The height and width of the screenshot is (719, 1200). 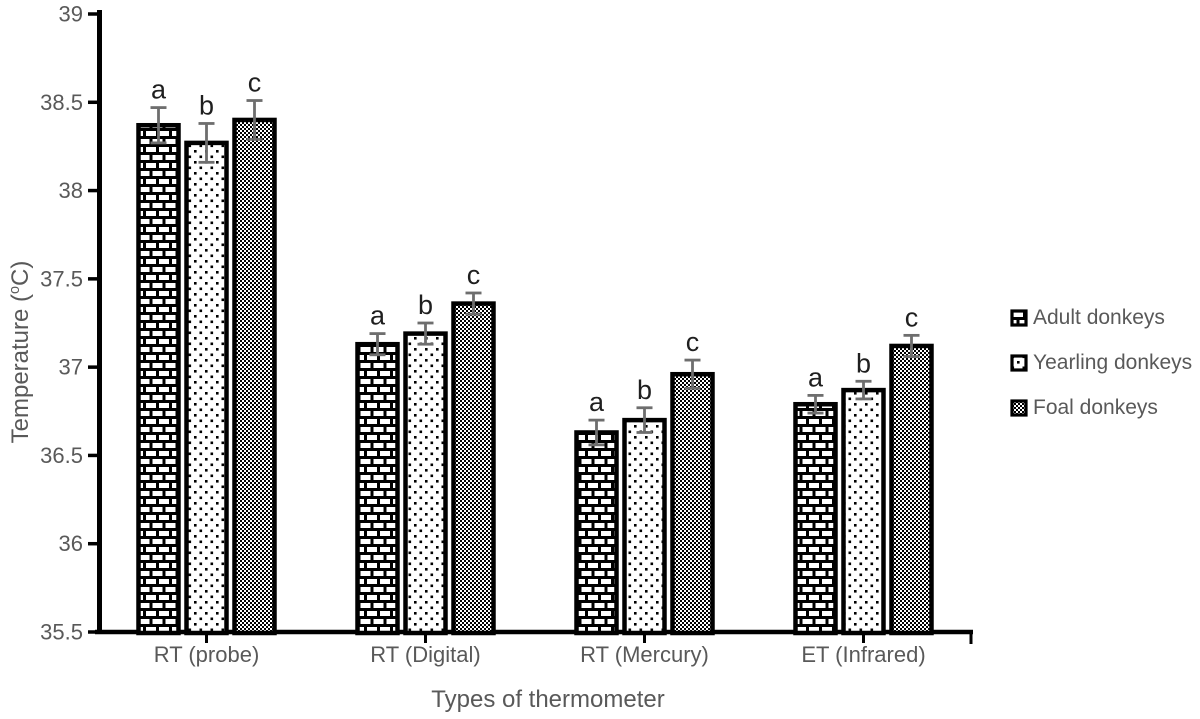 What do you see at coordinates (71, 14) in the screenshot?
I see `y-tick-label: 39` at bounding box center [71, 14].